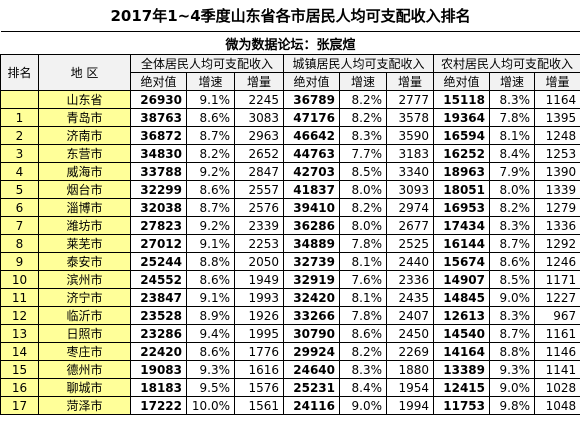  Describe the element at coordinates (512, 243) in the screenshot. I see `growth-rate: 8.7%` at that location.